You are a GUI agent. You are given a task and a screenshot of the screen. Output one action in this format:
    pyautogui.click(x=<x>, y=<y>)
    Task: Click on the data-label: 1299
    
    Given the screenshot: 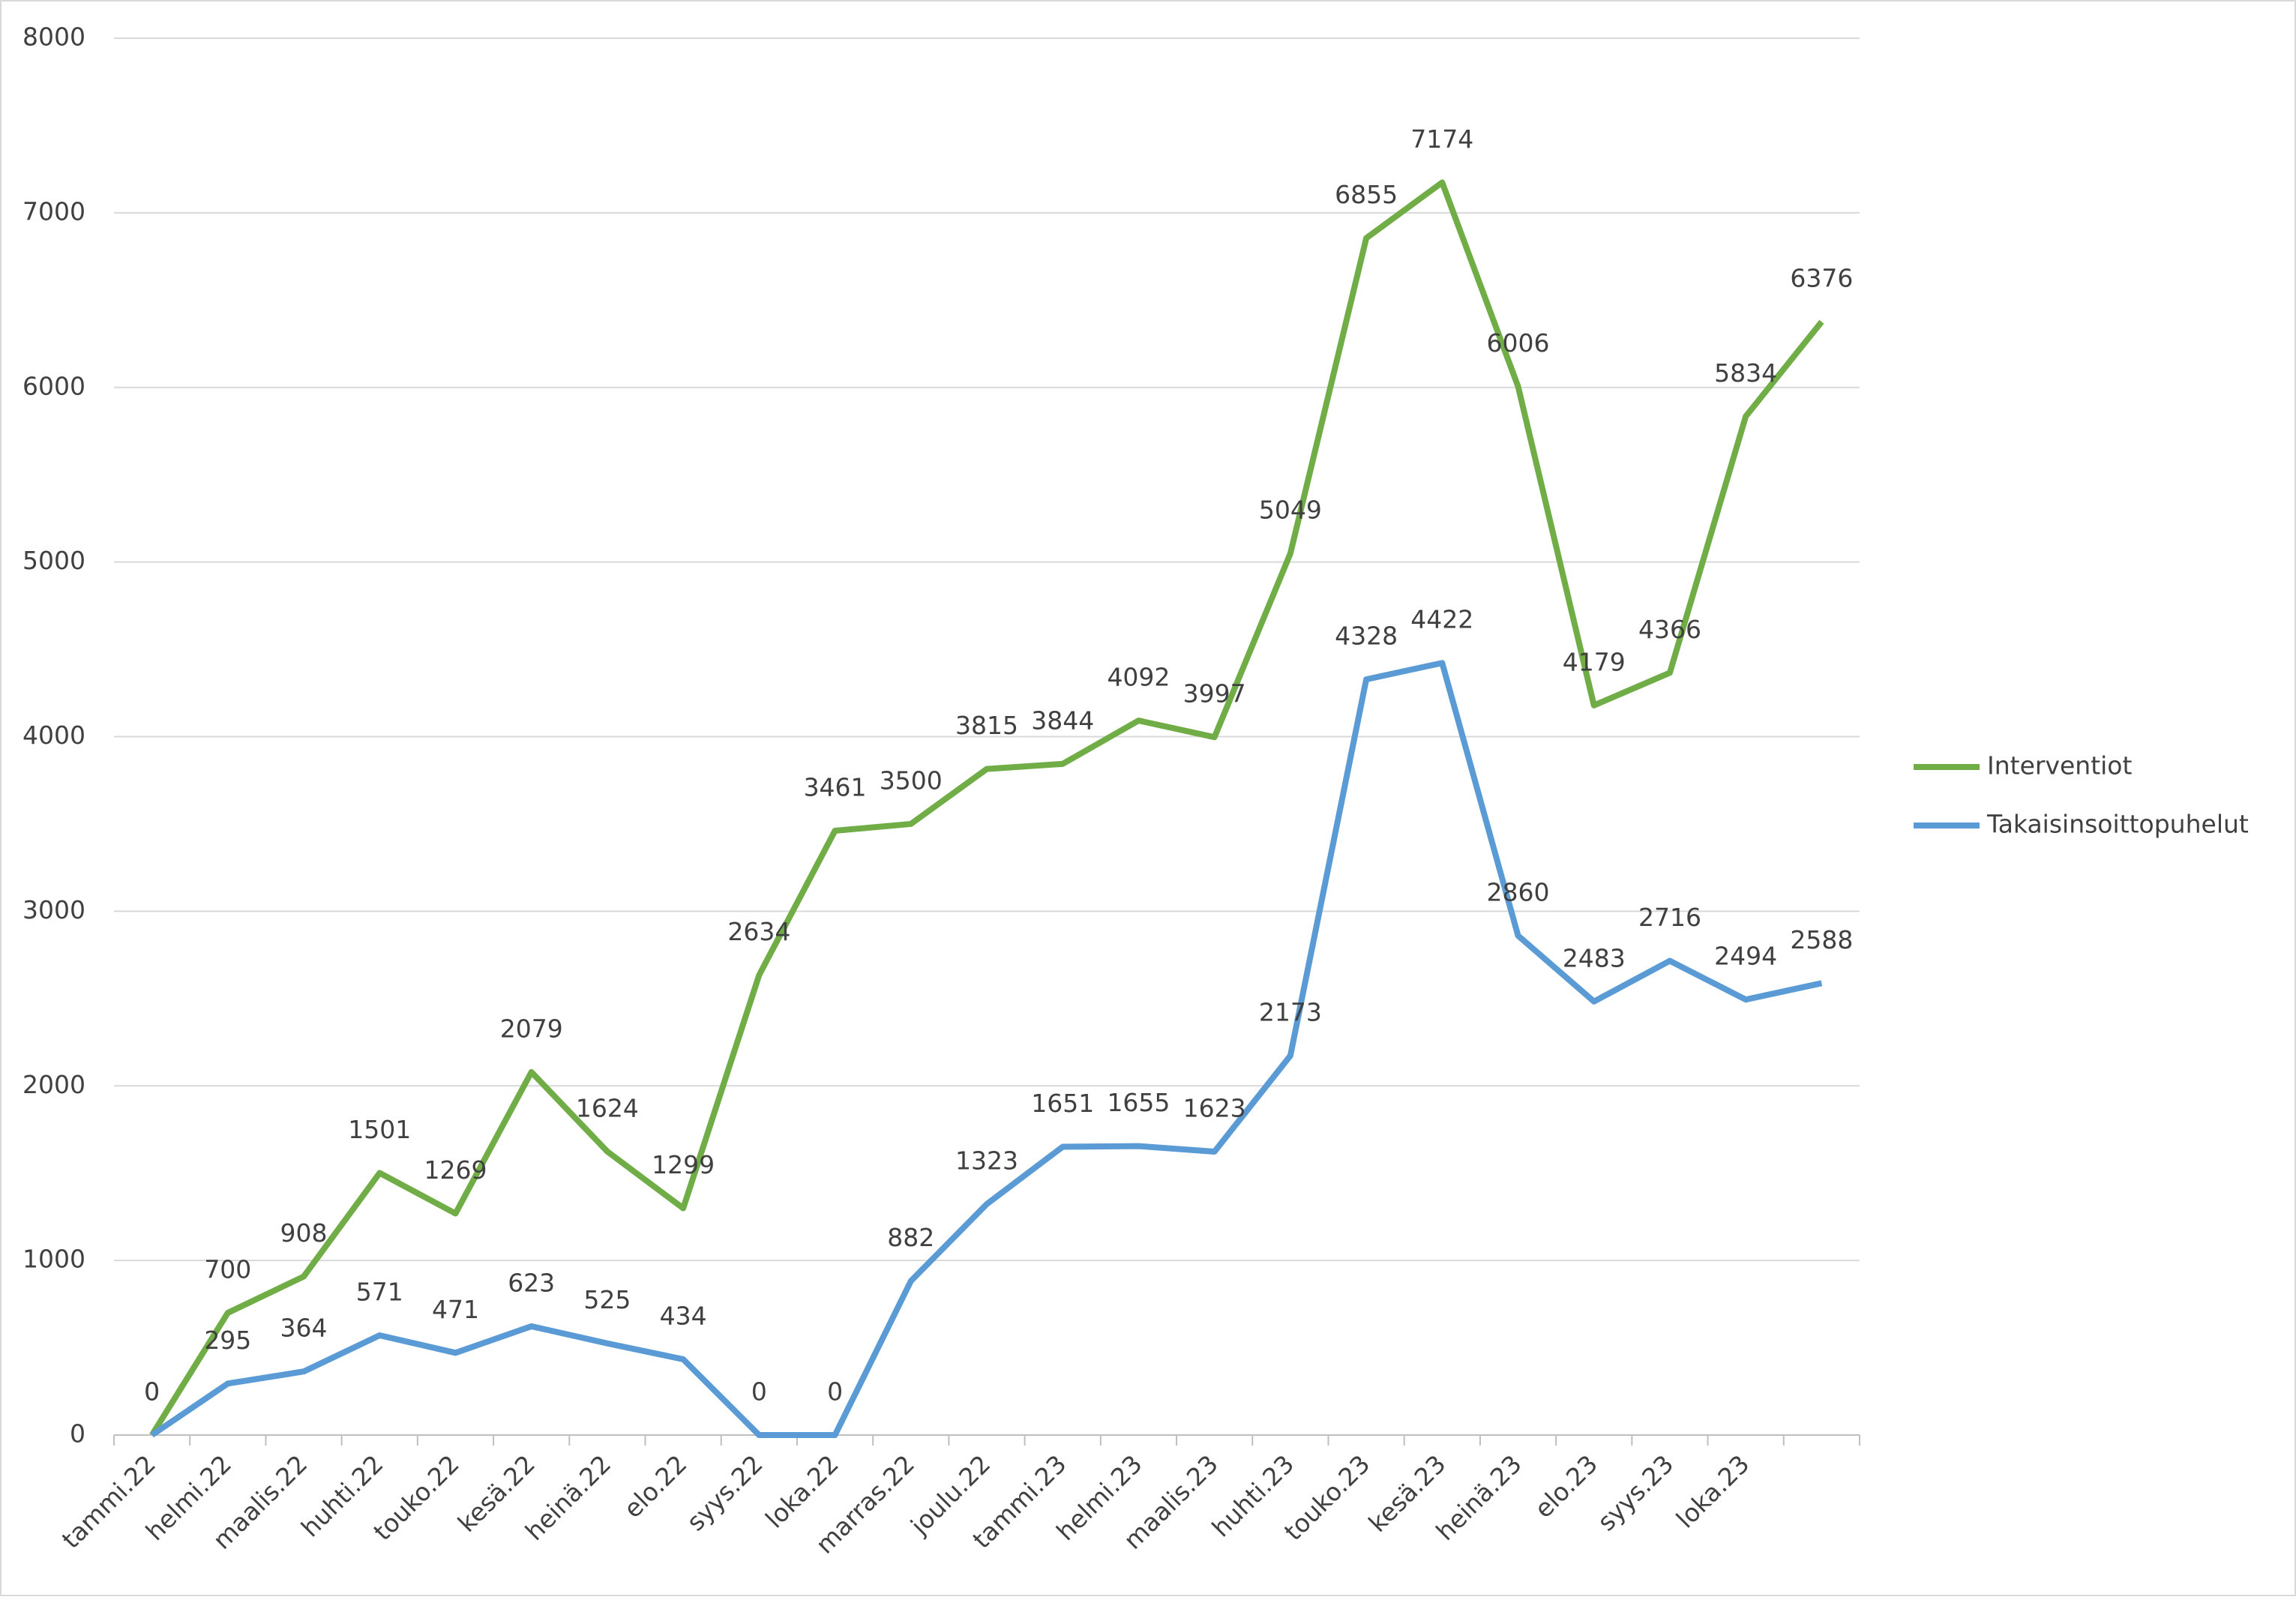 What is the action you would take?
    pyautogui.click(x=683, y=1164)
    